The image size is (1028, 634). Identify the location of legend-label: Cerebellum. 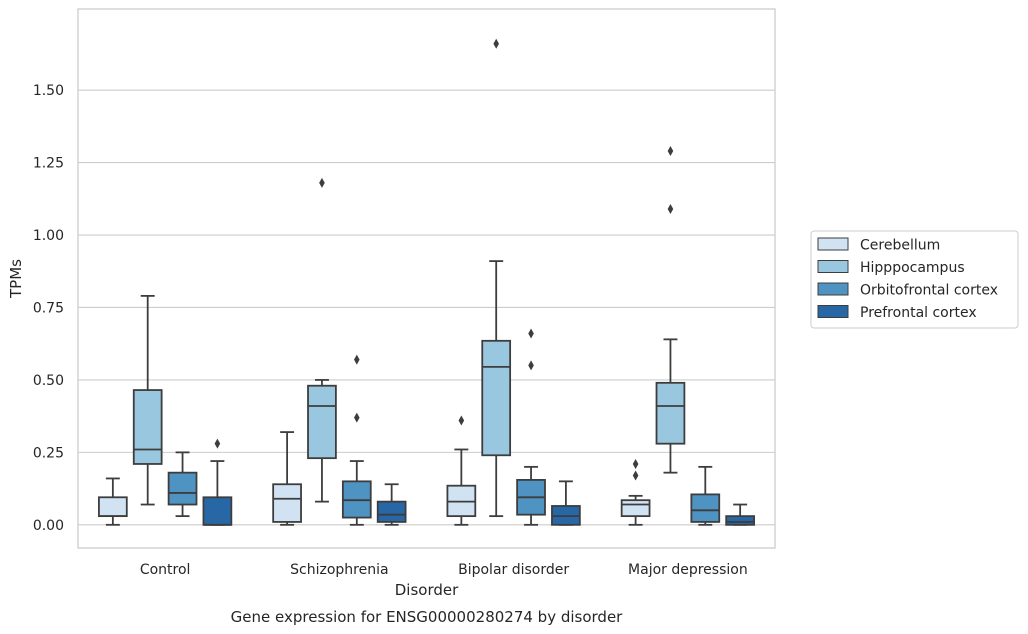
(900, 246).